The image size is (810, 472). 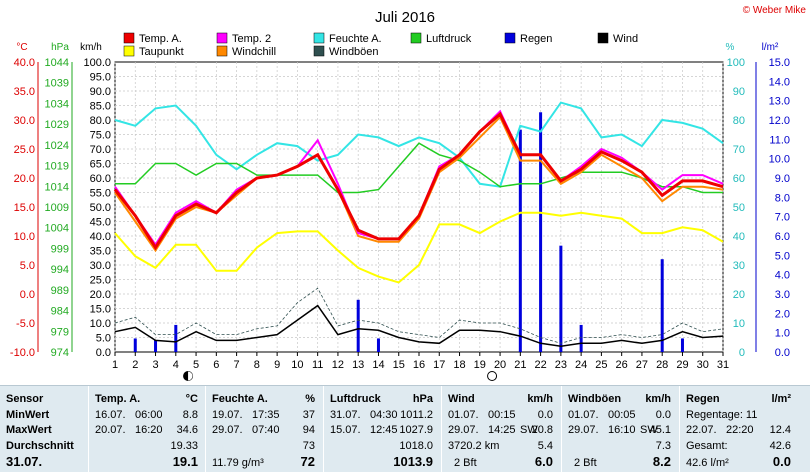 What do you see at coordinates (739, 92) in the screenshot?
I see `tick-label: 90` at bounding box center [739, 92].